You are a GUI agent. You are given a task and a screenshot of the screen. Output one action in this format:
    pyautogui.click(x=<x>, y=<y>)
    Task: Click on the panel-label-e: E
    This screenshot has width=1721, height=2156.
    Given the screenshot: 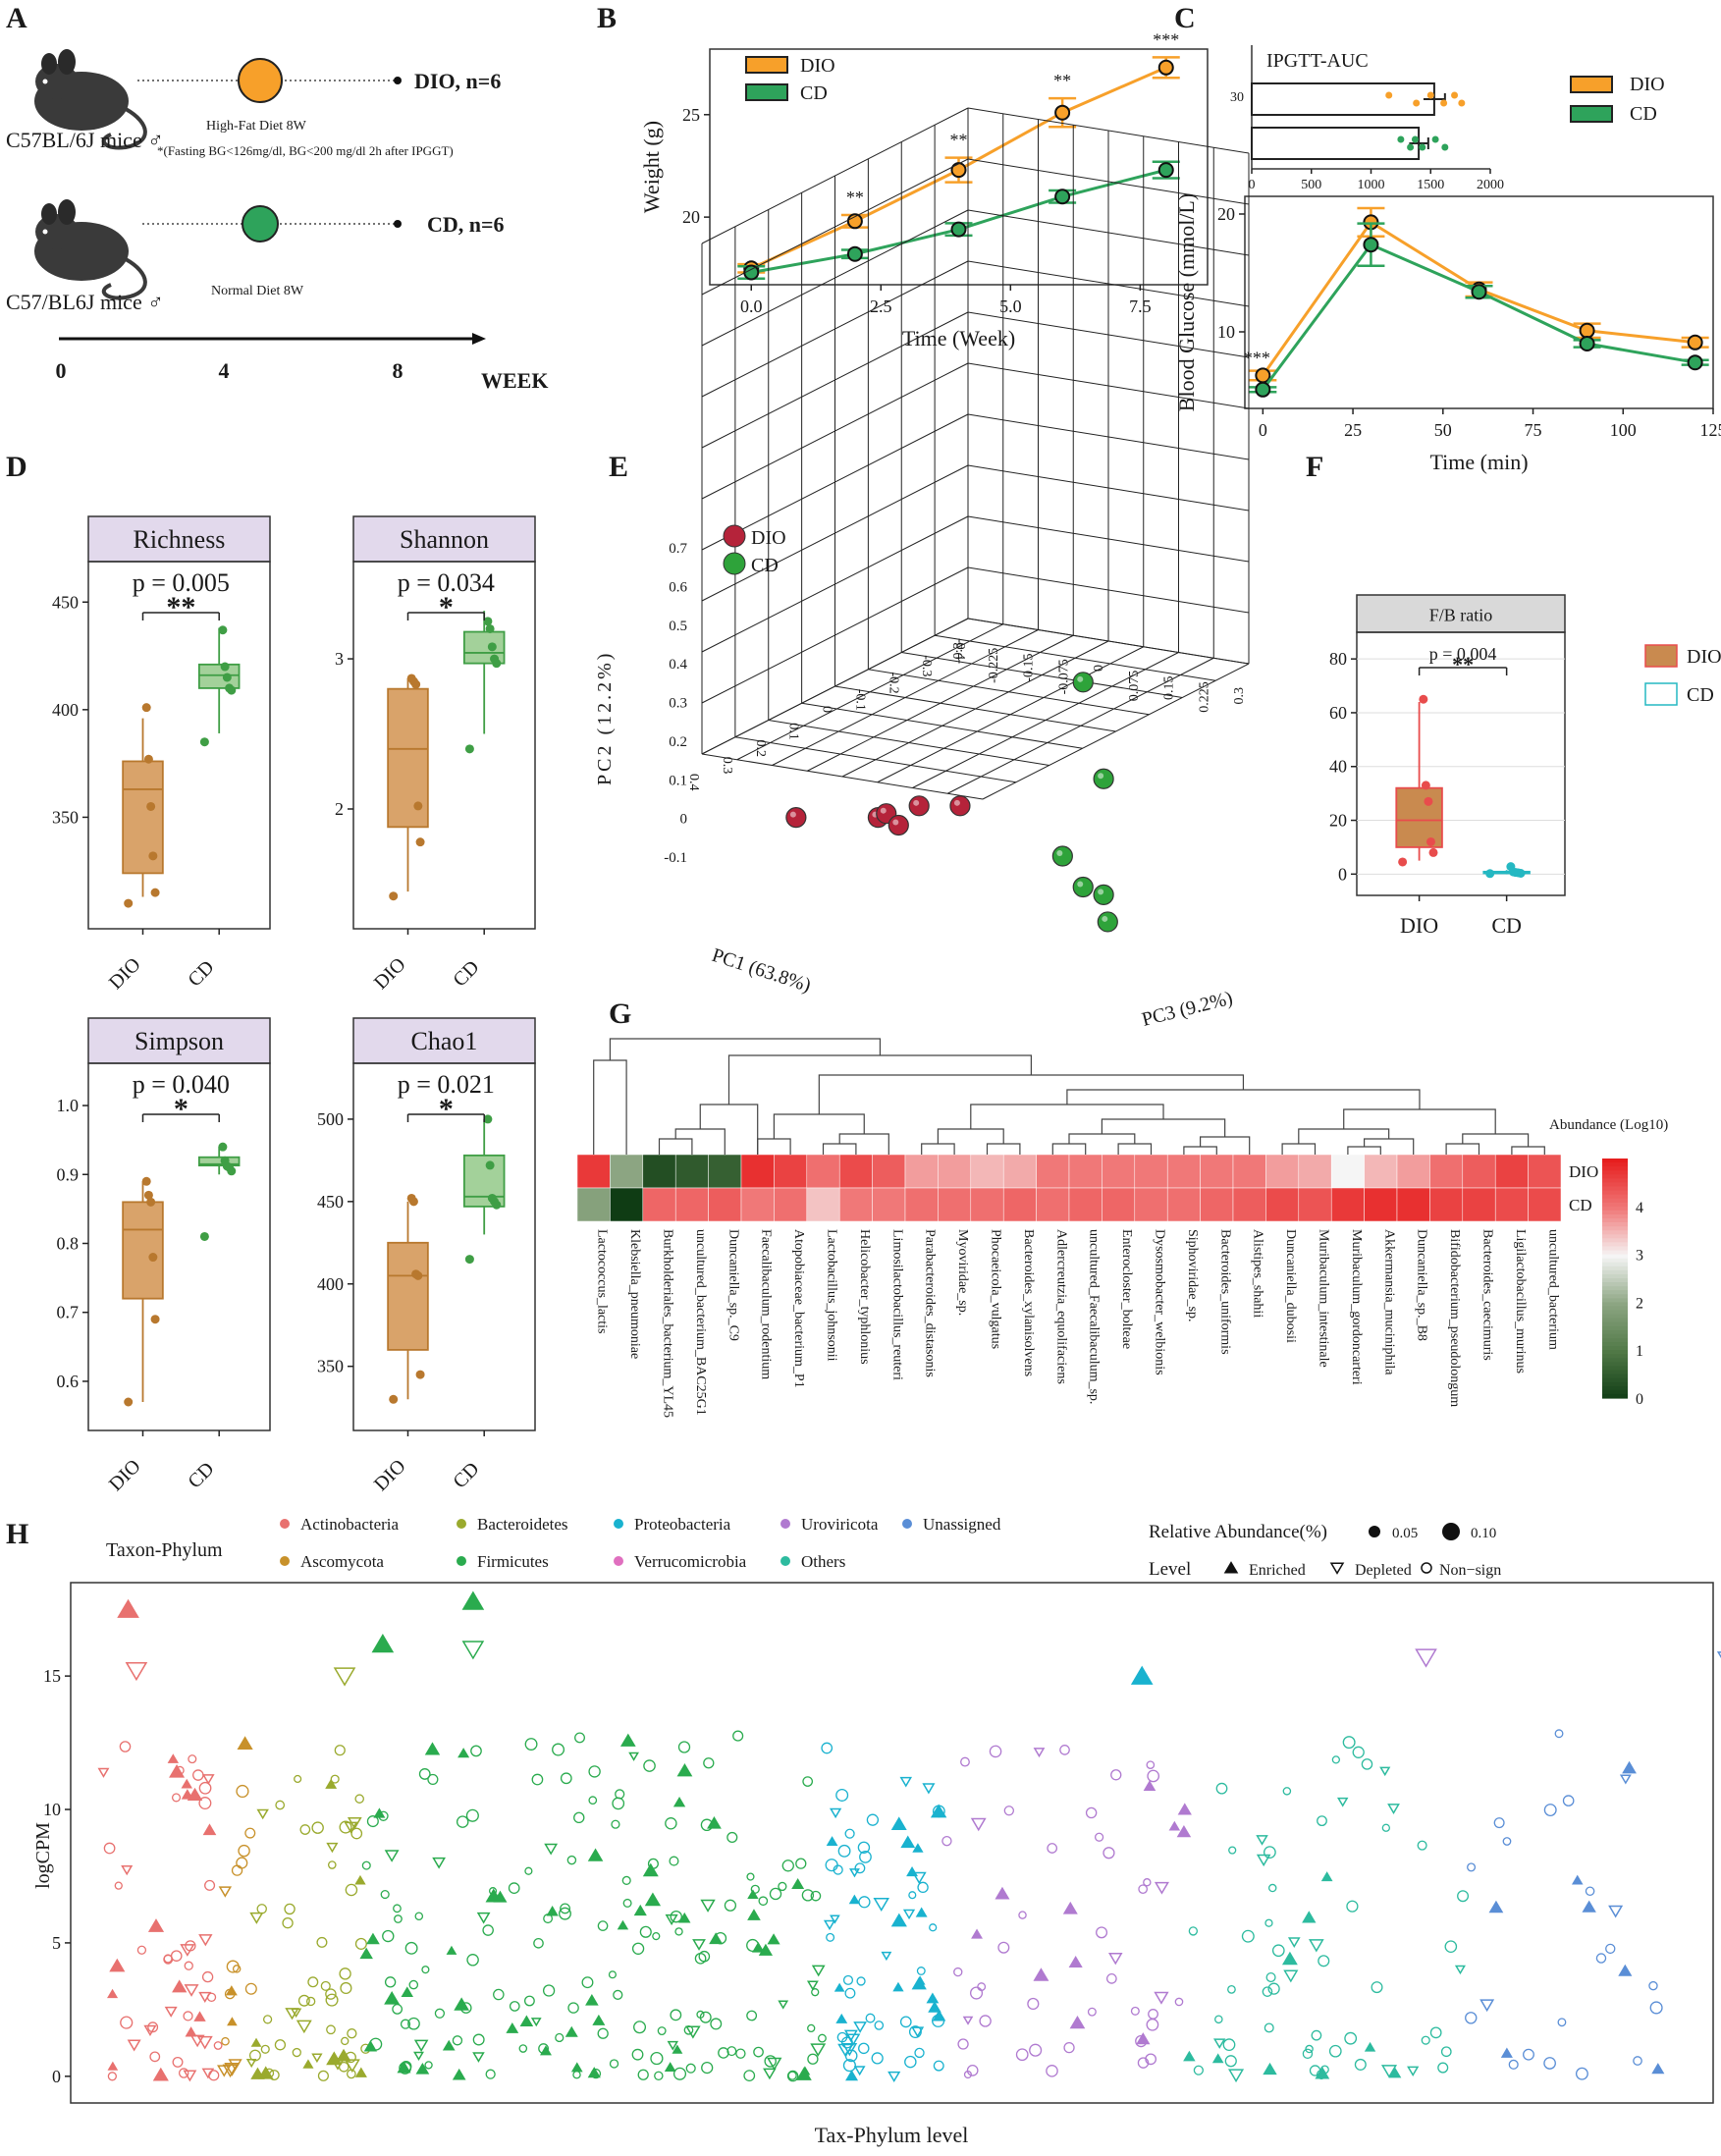 What is the action you would take?
    pyautogui.click(x=618, y=467)
    